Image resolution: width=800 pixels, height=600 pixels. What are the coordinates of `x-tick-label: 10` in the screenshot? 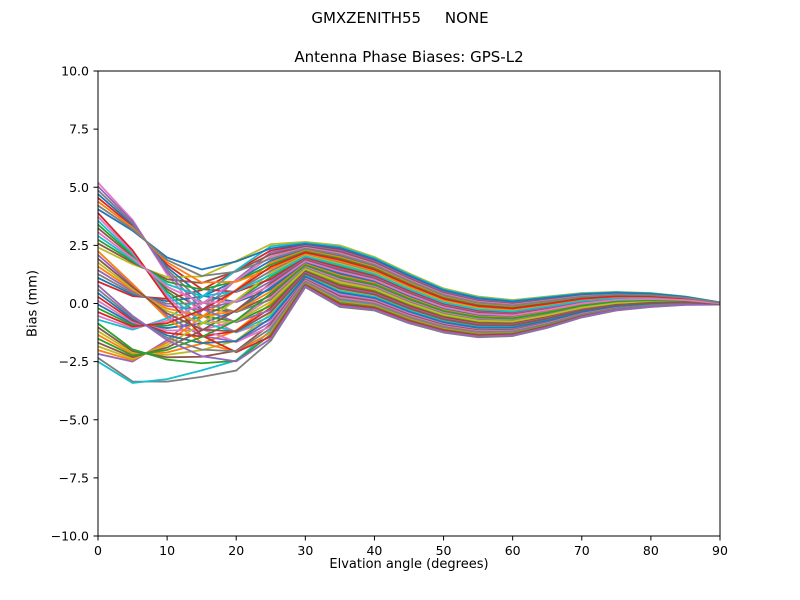 It's located at (167, 550).